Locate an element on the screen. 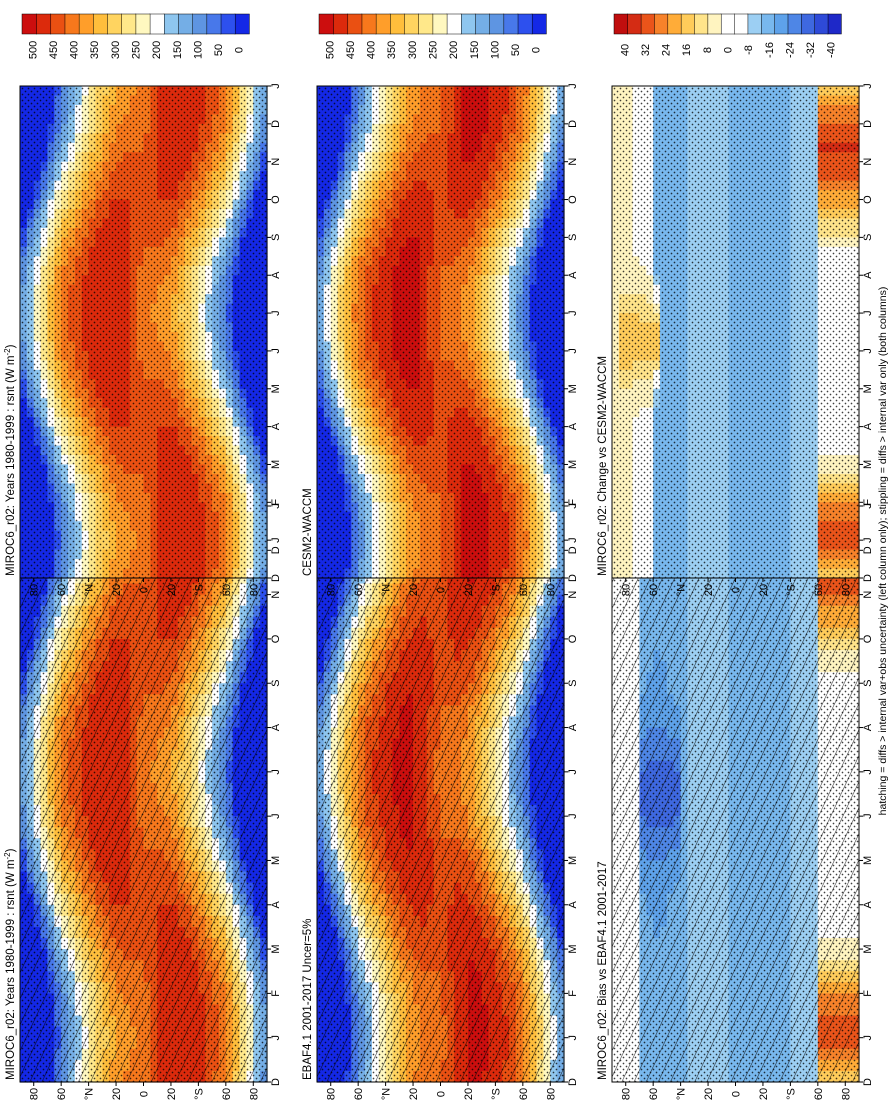 This screenshot has height=1102, width=895. hatching-overlay is located at coordinates (143, 794).